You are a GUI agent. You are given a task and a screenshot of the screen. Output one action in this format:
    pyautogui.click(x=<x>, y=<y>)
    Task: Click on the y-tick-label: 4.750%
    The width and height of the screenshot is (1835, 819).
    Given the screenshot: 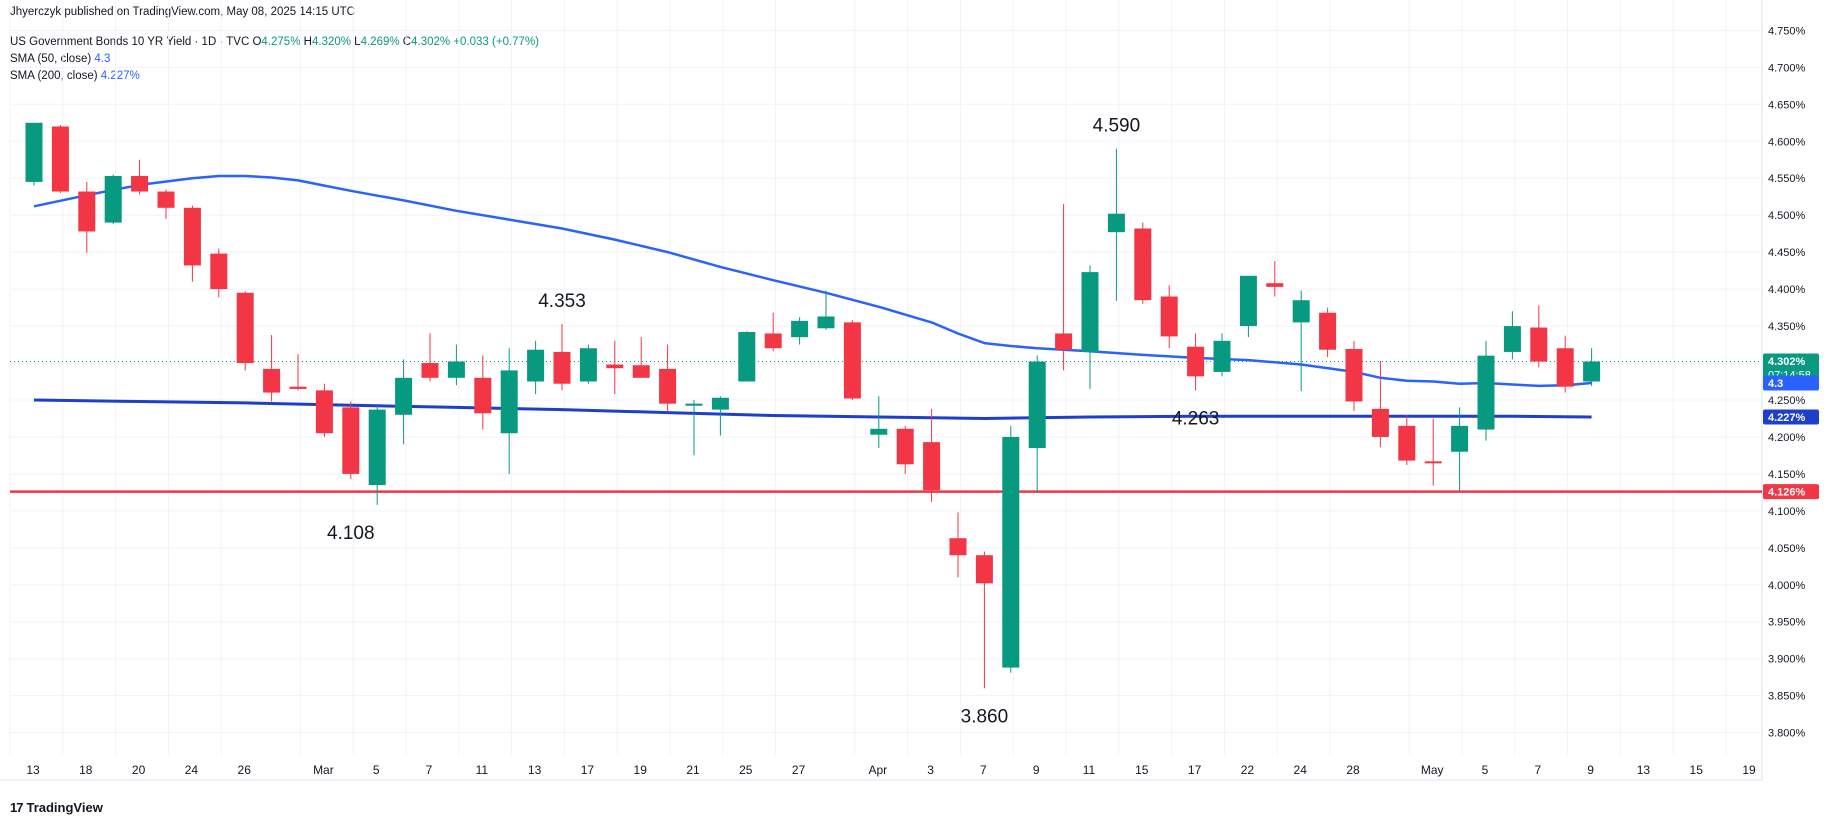 What is the action you would take?
    pyautogui.click(x=1787, y=31)
    